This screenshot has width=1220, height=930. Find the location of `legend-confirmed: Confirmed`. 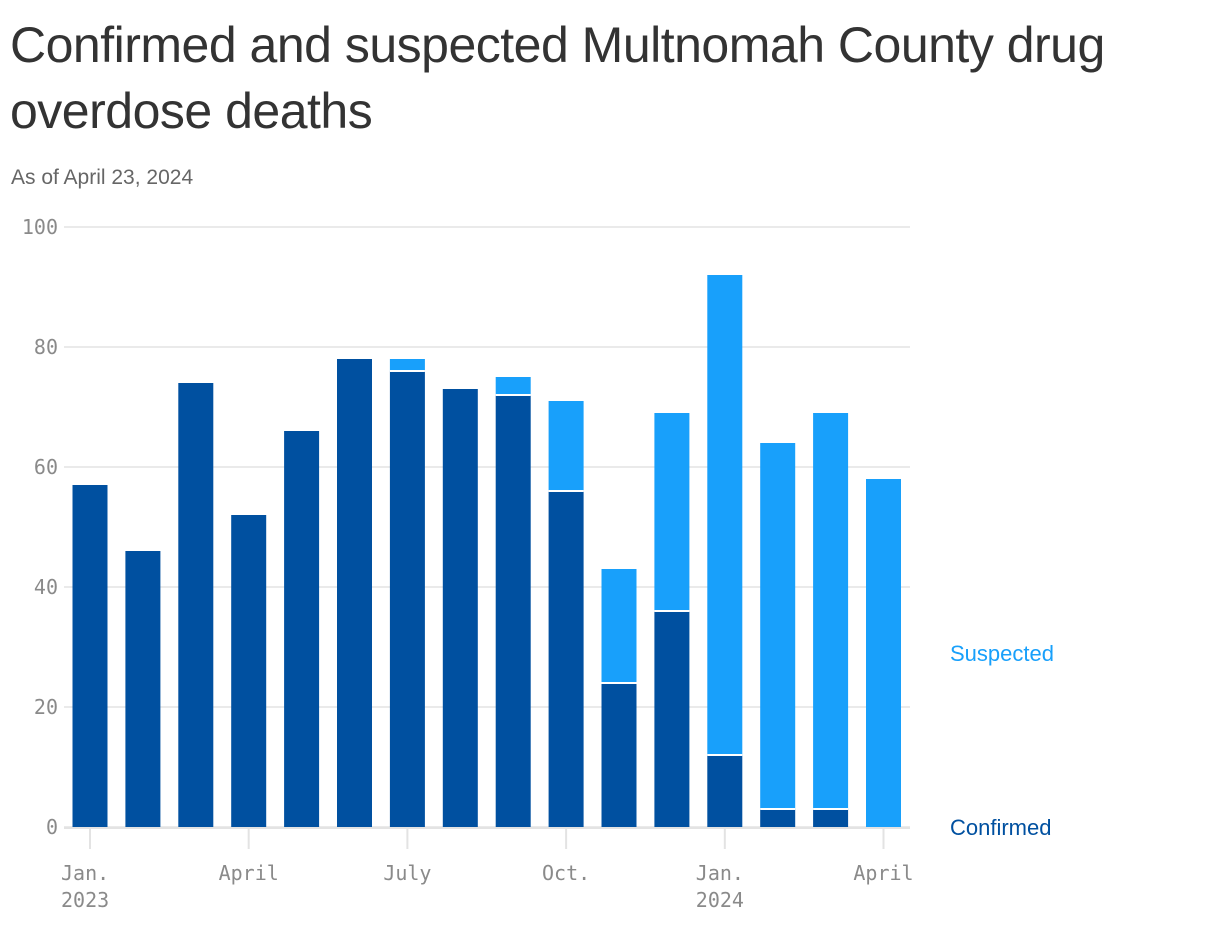

legend-confirmed: Confirmed is located at coordinates (1000, 827).